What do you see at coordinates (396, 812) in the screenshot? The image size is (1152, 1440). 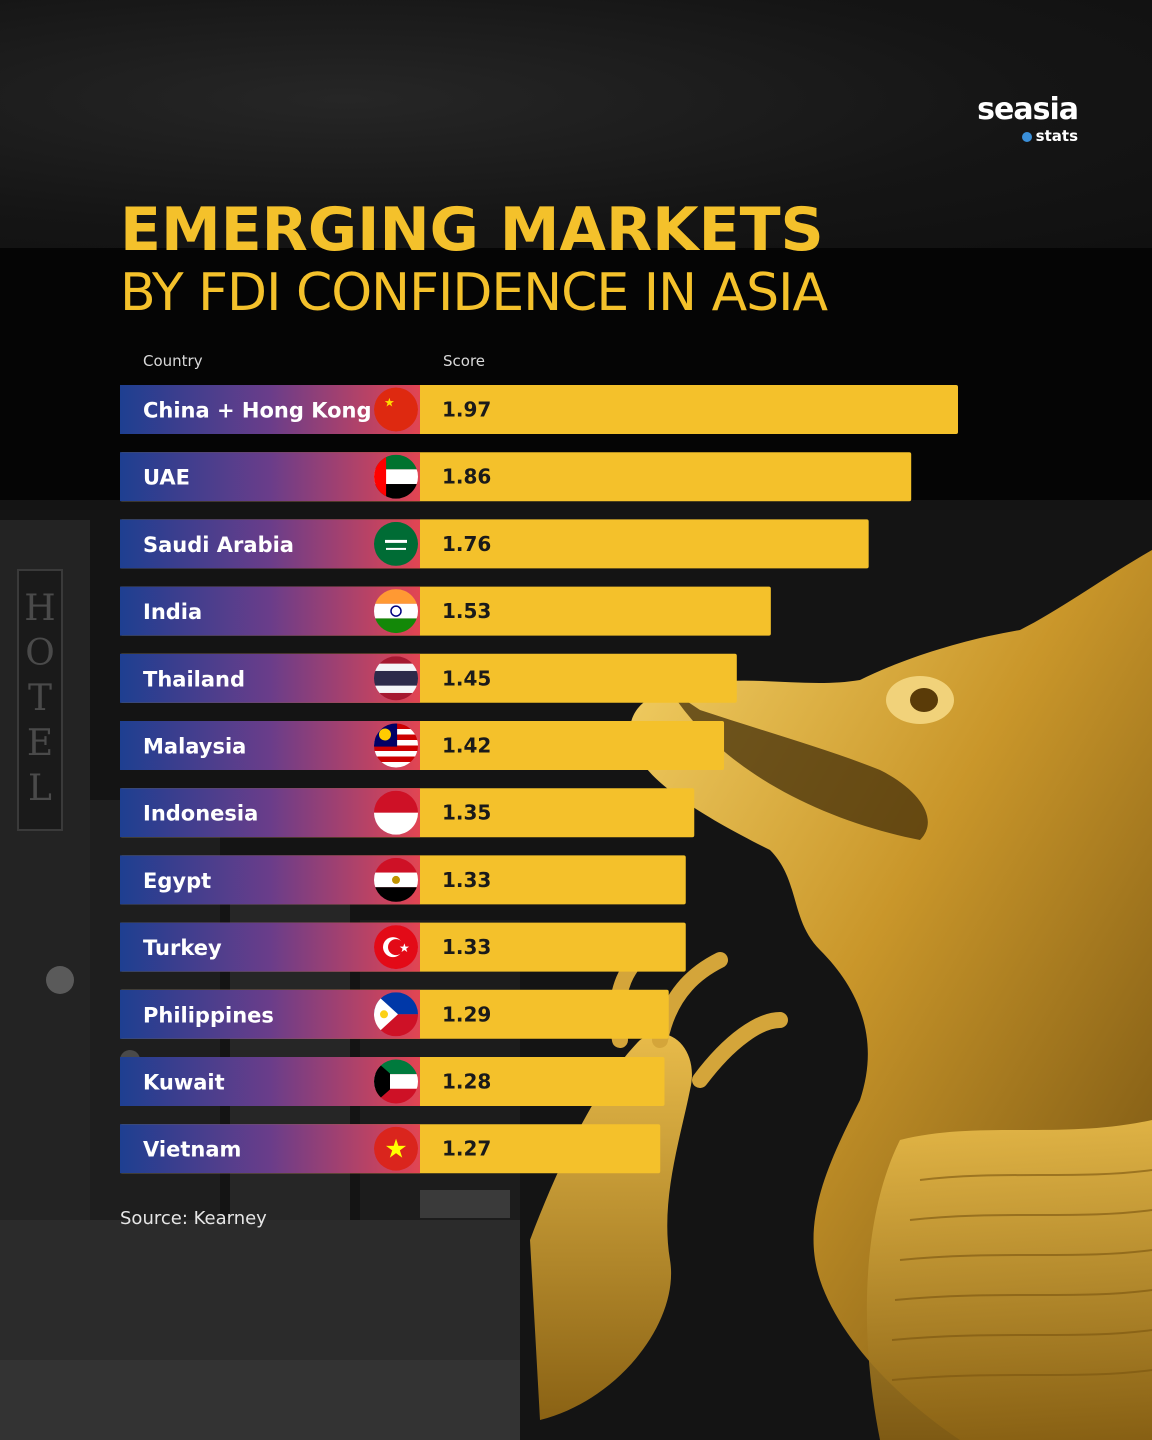 I see `indonesia-flag-icon` at bounding box center [396, 812].